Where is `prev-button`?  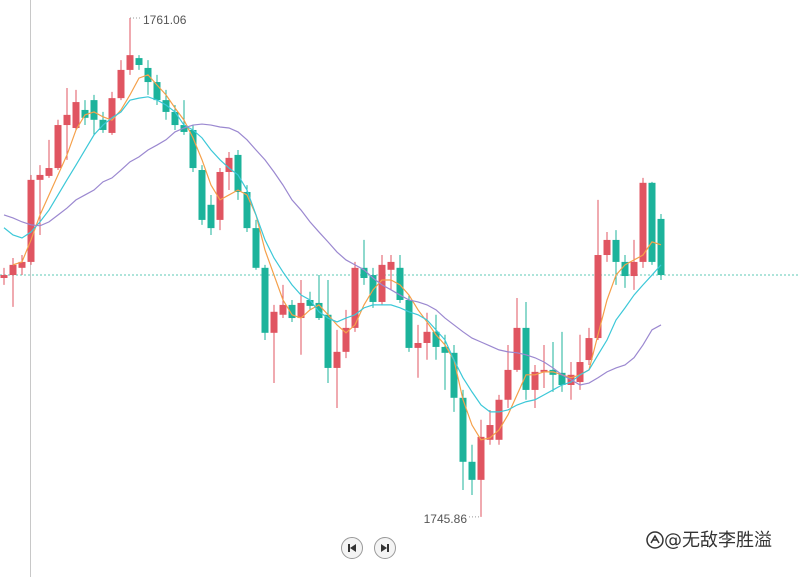
prev-button is located at coordinates (352, 548).